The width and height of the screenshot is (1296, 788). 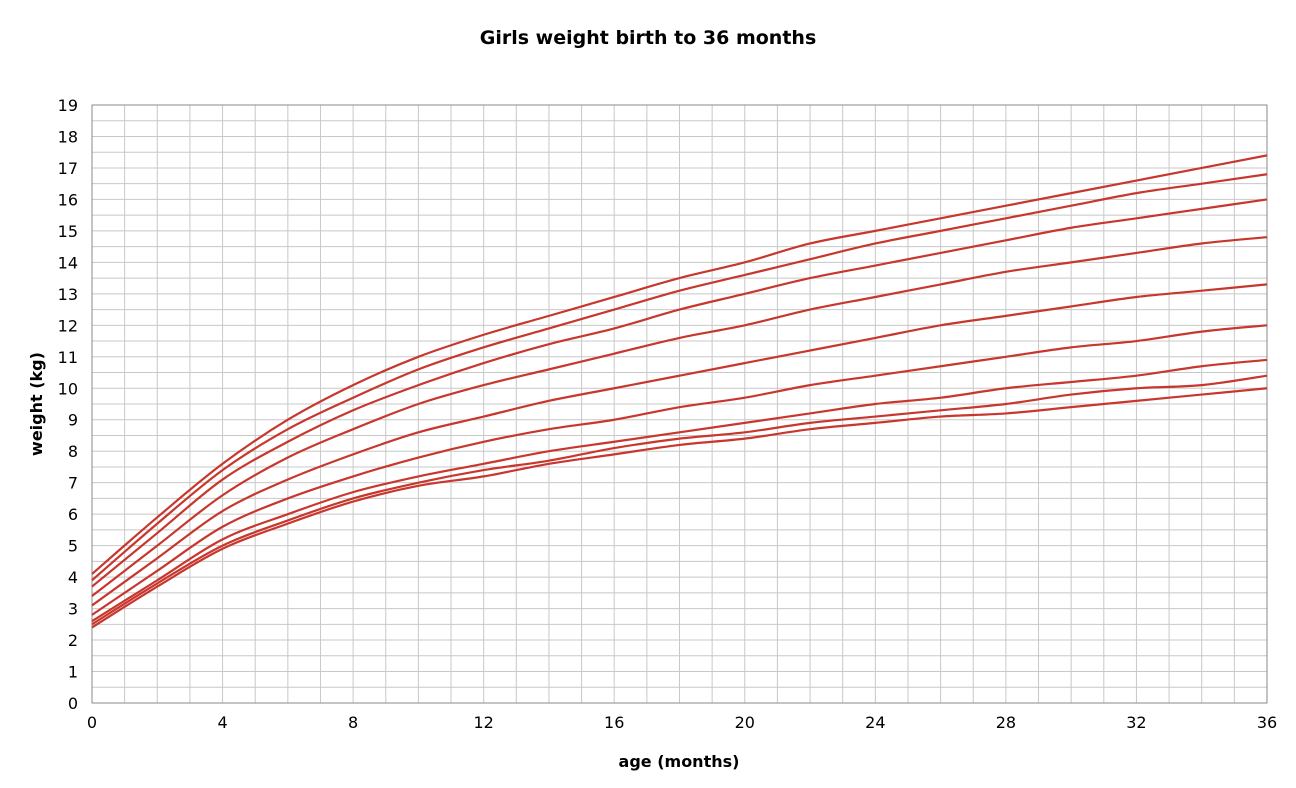 What do you see at coordinates (36, 404) in the screenshot?
I see `y-axis-label: weight (kg)` at bounding box center [36, 404].